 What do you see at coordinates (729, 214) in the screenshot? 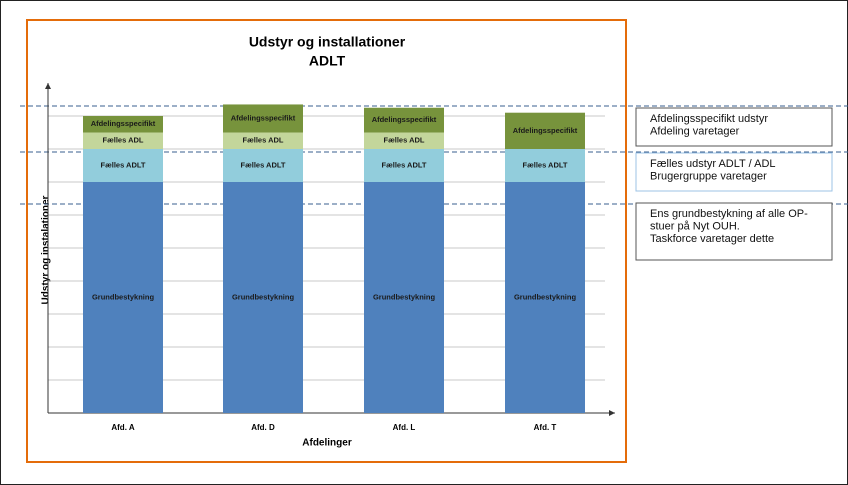
I see `annotation-text: Ens grundbestykning af alle OP-` at bounding box center [729, 214].